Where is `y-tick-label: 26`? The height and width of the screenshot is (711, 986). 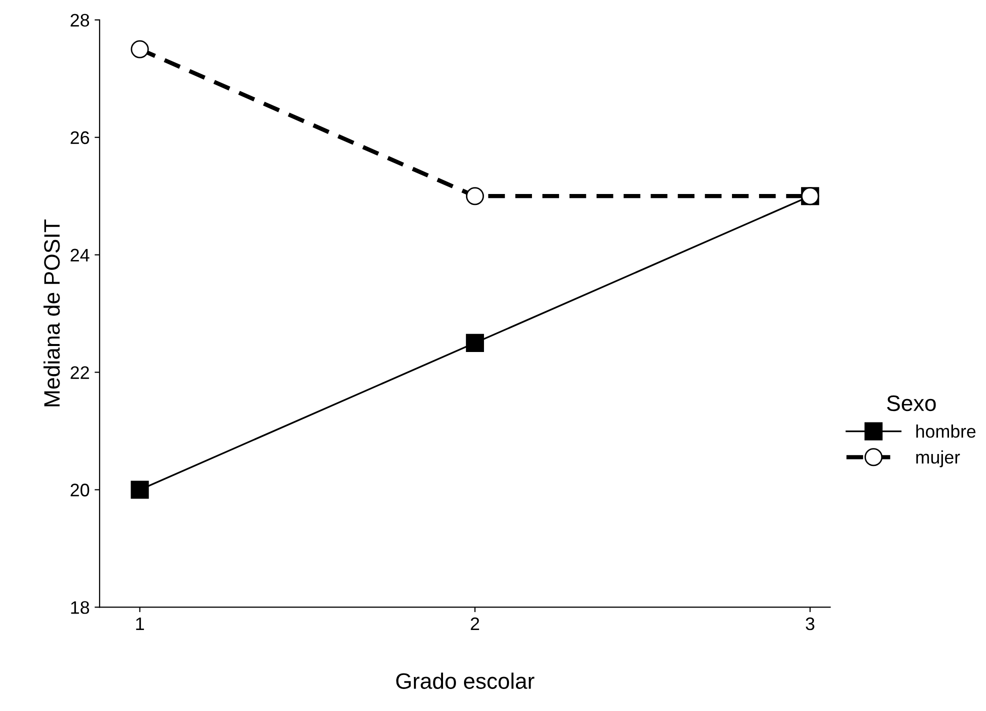 y-tick-label: 26 is located at coordinates (80, 137).